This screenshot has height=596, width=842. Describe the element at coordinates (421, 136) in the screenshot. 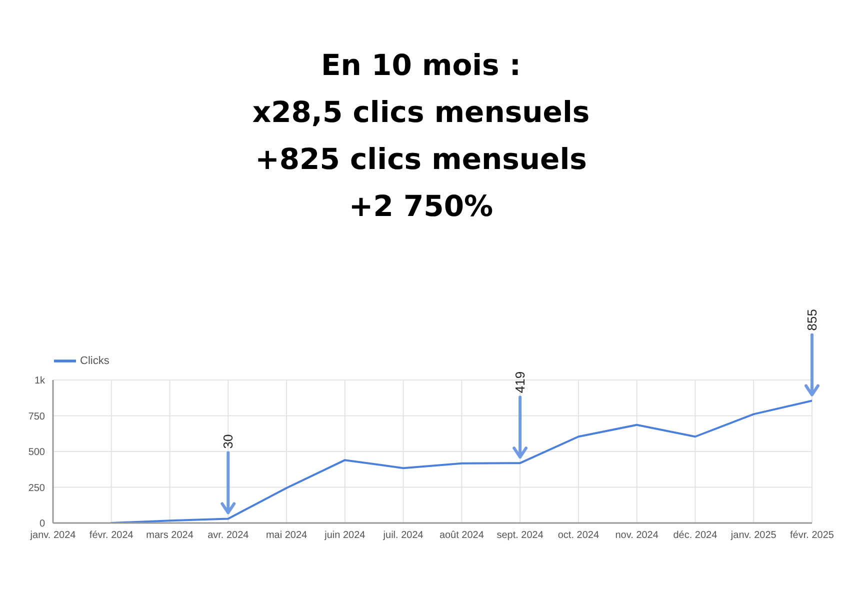

I see `chart-title: En 10 mois : x28,5 clics mensuels +825 clics mensuels +2 750%` at that location.